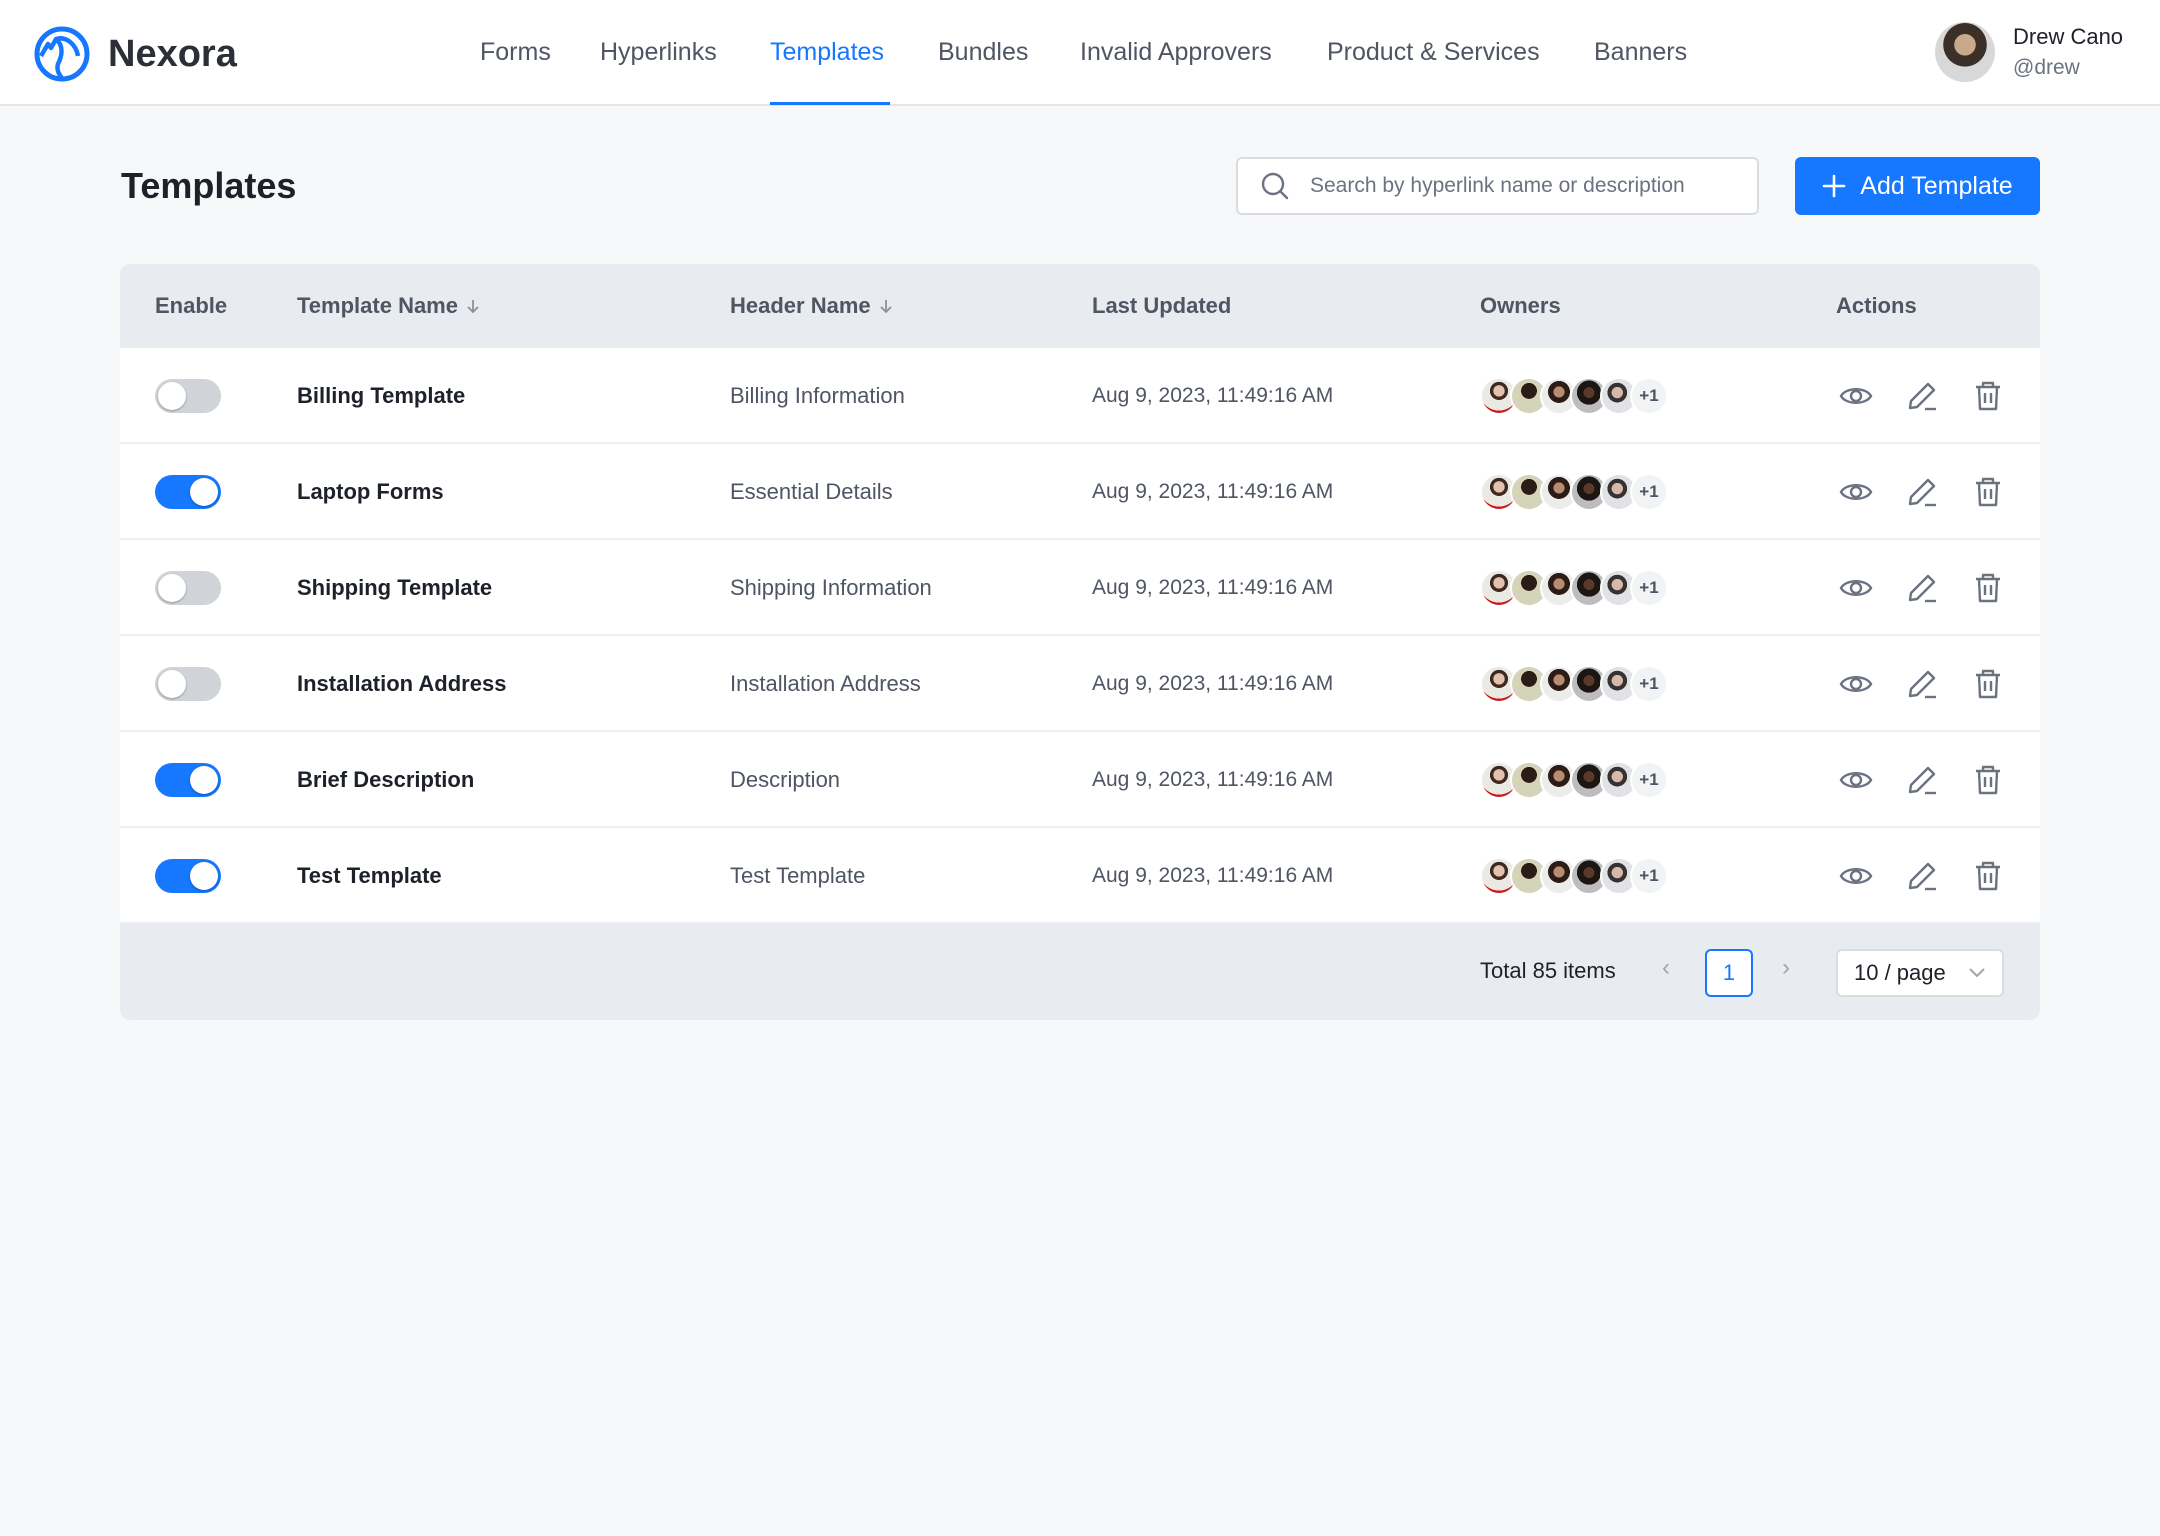 Image resolution: width=2160 pixels, height=1536 pixels. Describe the element at coordinates (1876, 306) in the screenshot. I see `column-header-actions: Actions` at that location.